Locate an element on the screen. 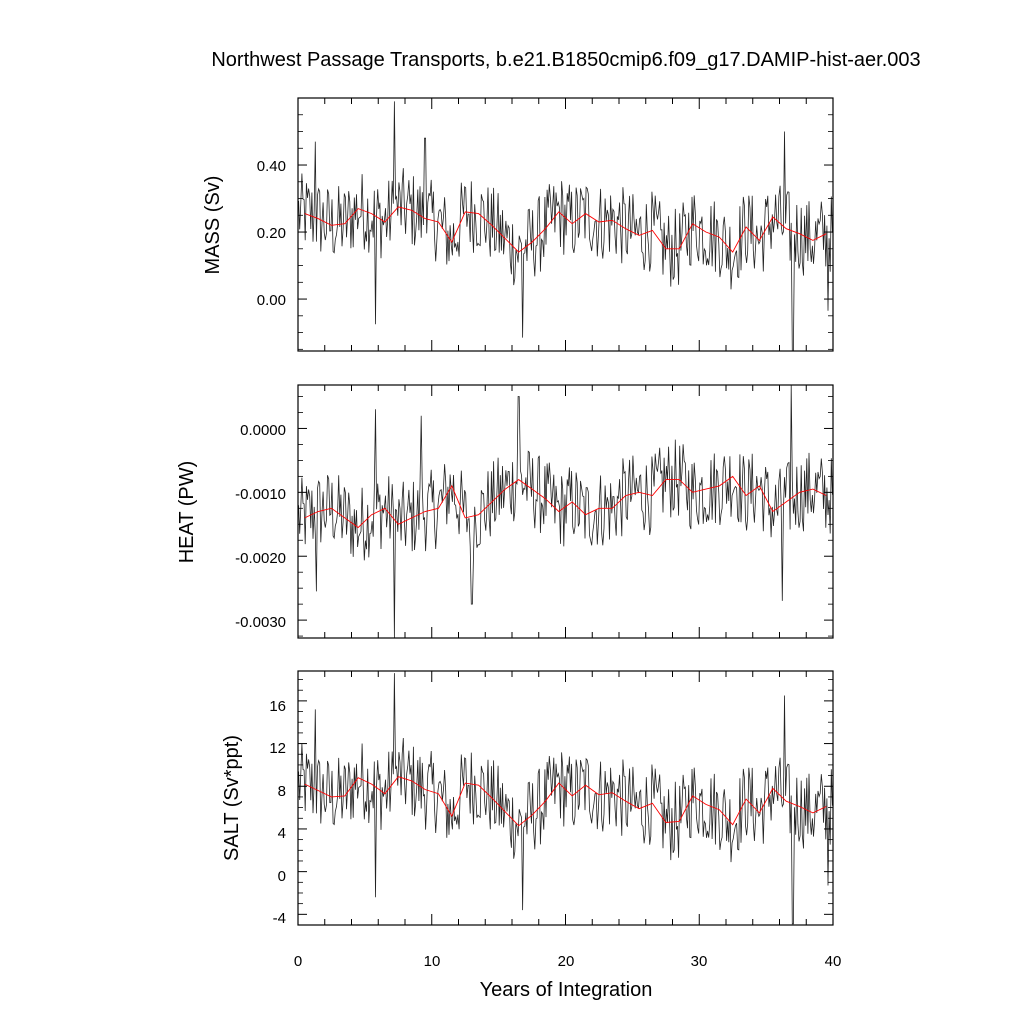  mass-annual-mean-series is located at coordinates (565, 229).